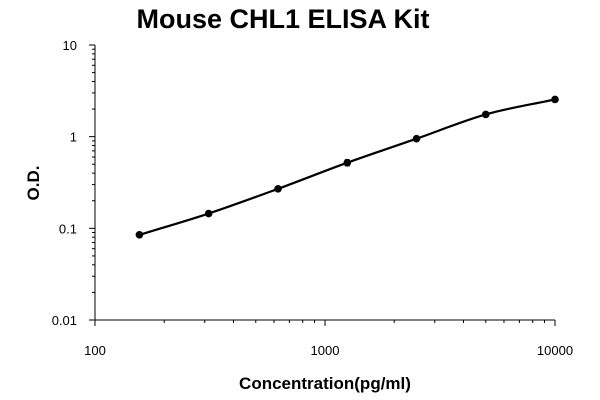 This screenshot has height=400, width=600. Describe the element at coordinates (70, 45) in the screenshot. I see `y-tick-label: 10` at that location.